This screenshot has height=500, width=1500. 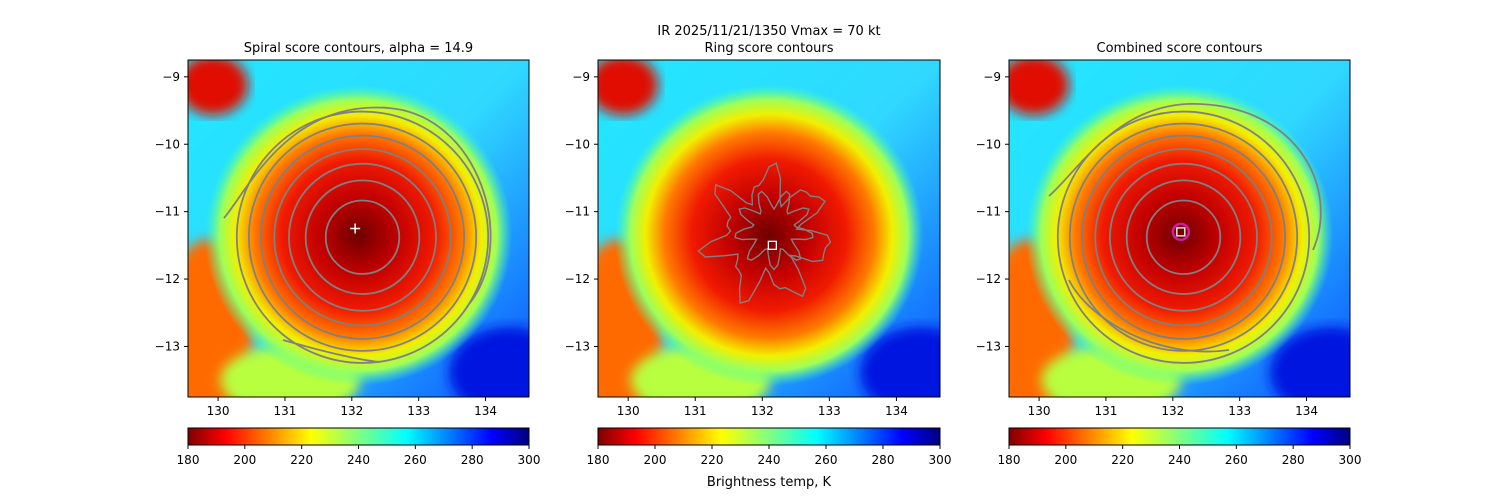 I want to click on panel-title: Combined score contours, so click(x=1180, y=48).